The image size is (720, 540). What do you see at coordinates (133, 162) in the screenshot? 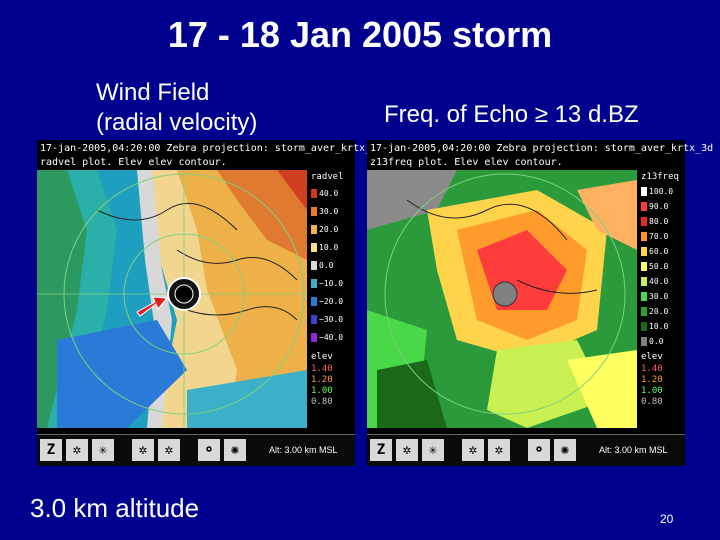
I see `panel-header-line2: radvel plot. Elev elev contour.` at bounding box center [133, 162].